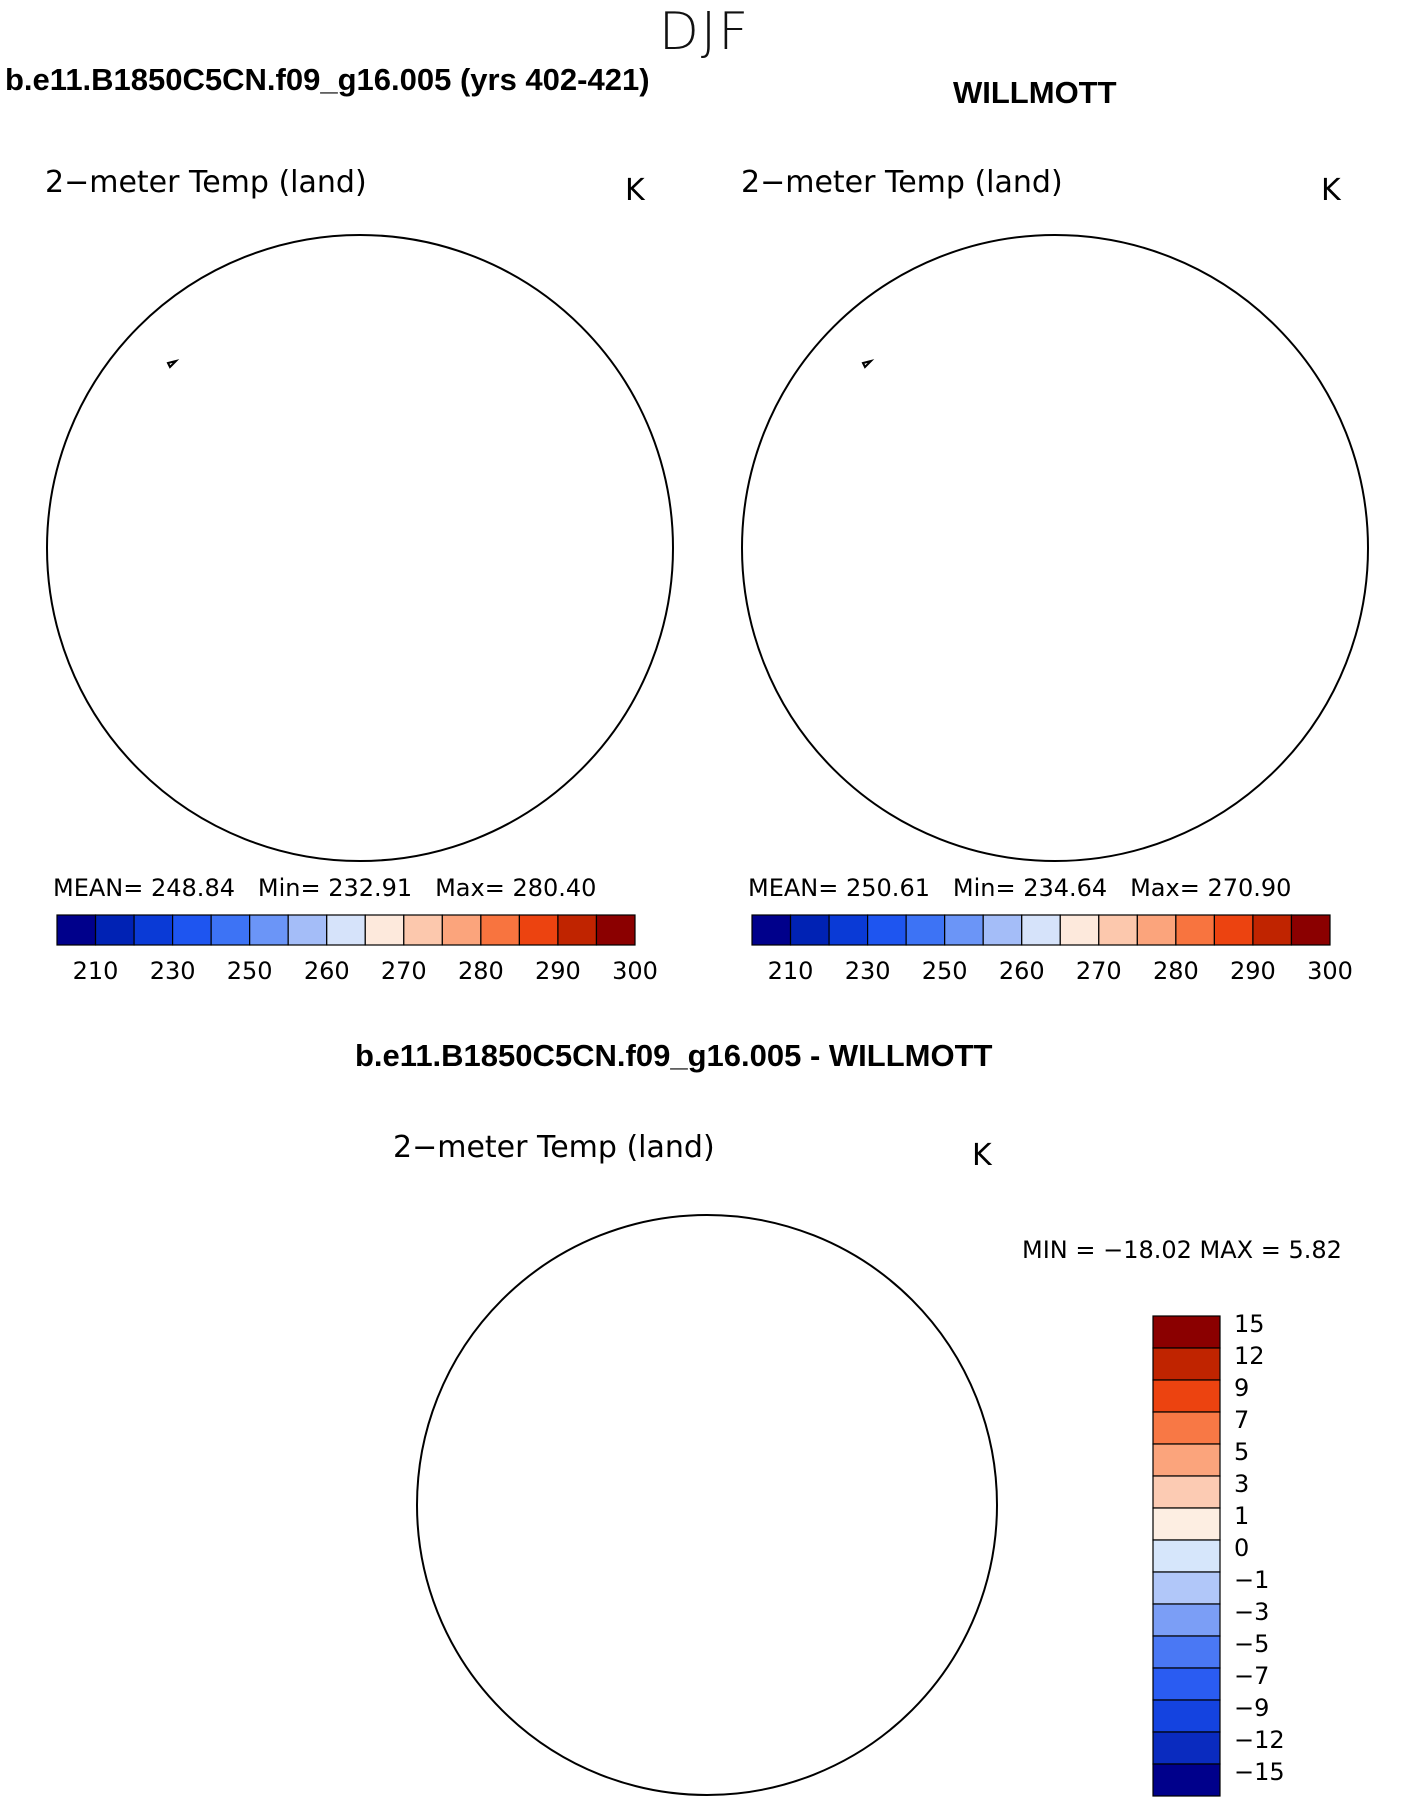  Describe the element at coordinates (1241, 1388) in the screenshot. I see `colorbar-tick-label: 9` at that location.